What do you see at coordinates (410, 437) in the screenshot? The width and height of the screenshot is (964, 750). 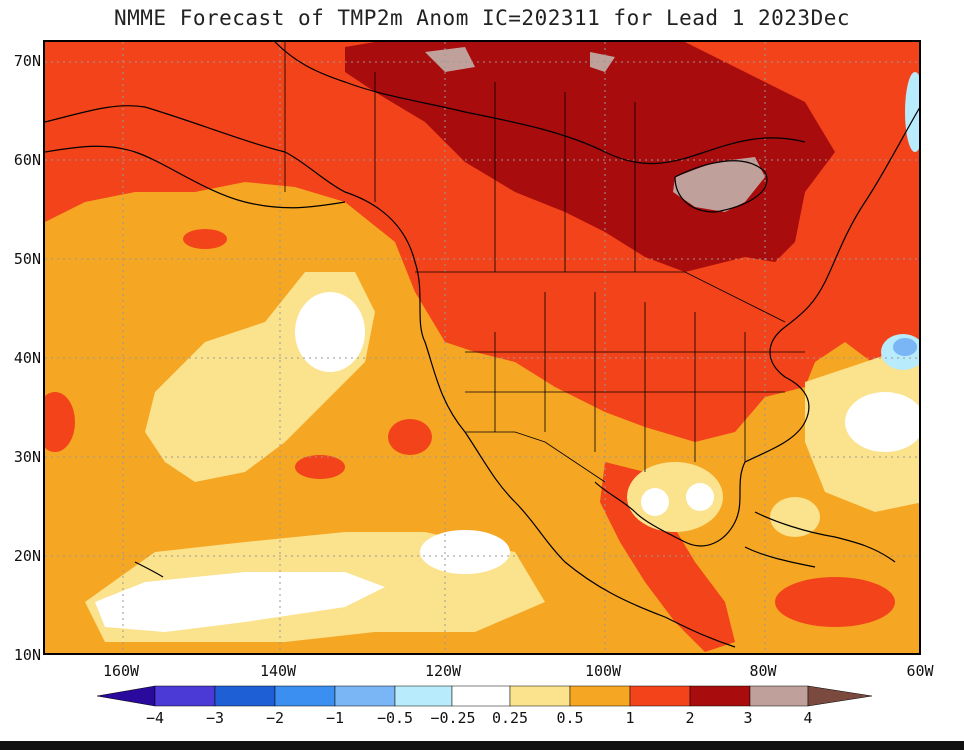 I see `high-anomaly-pacific-b` at bounding box center [410, 437].